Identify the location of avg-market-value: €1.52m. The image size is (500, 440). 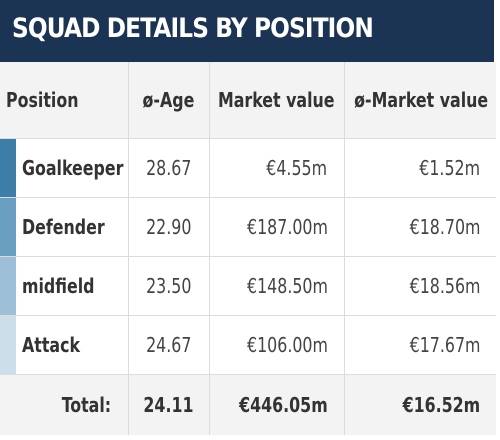
(449, 168).